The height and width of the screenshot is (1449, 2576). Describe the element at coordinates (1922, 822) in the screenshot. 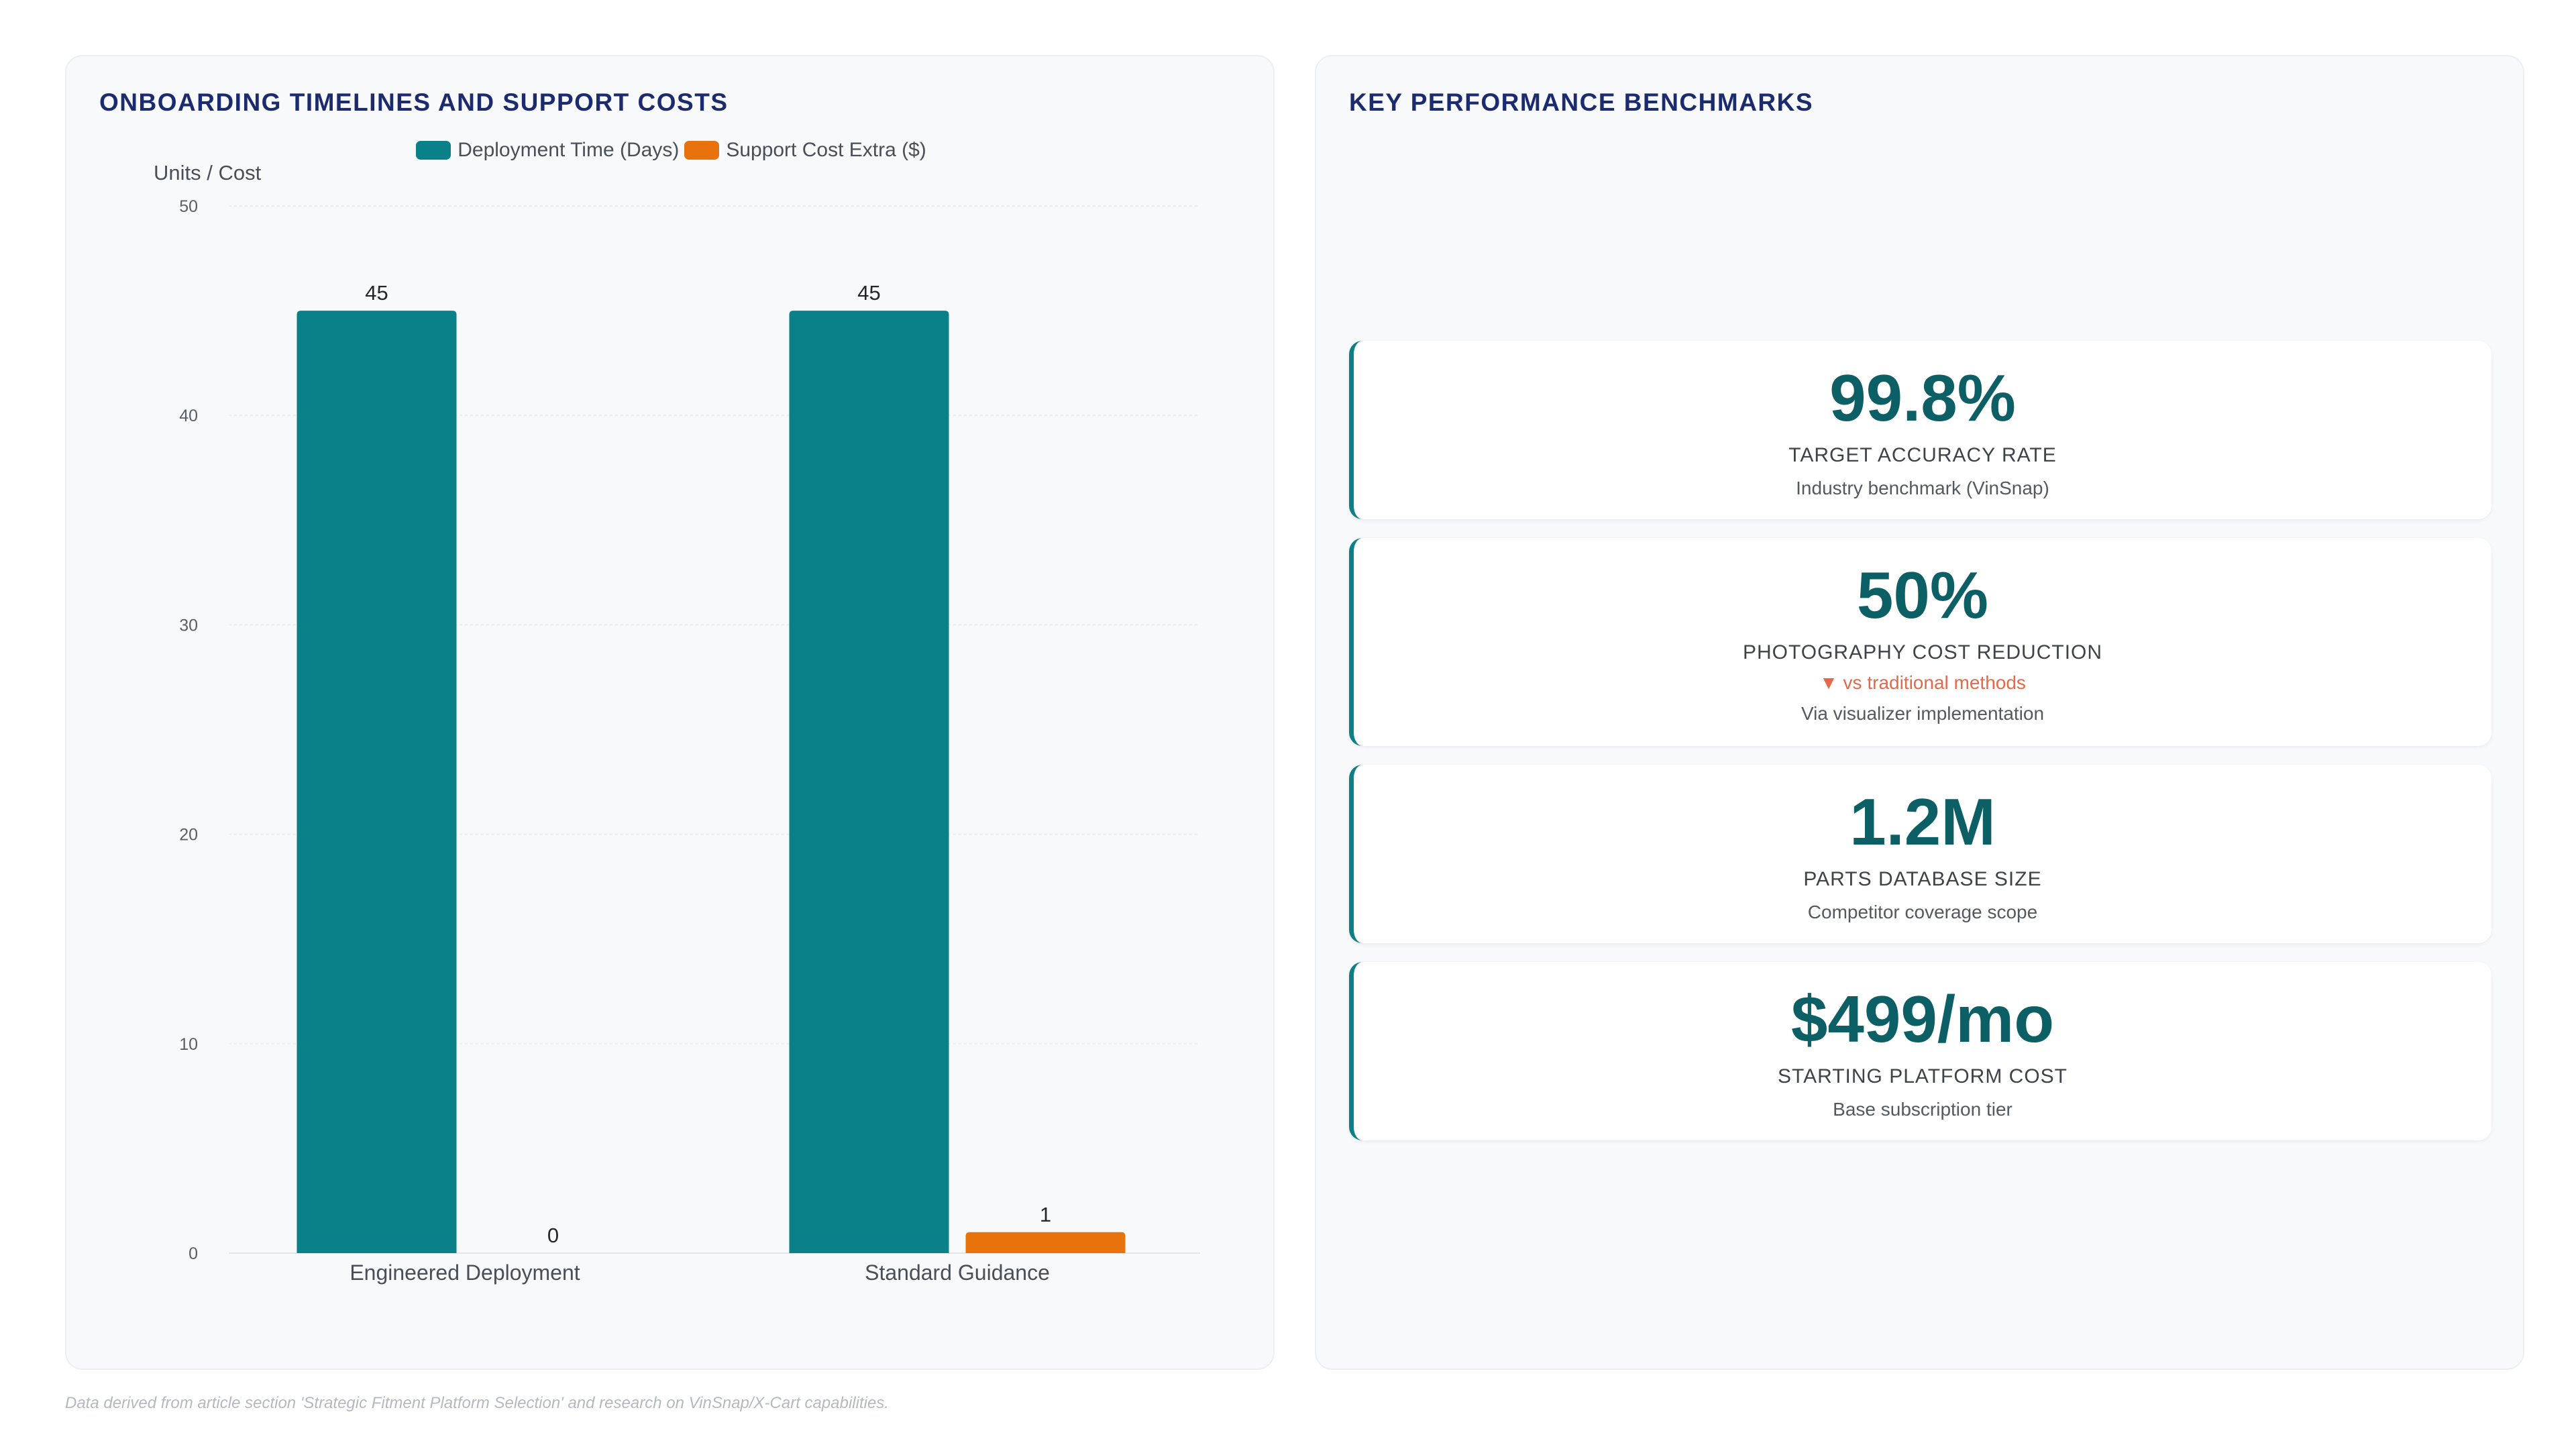

I see `kpi-value: 1.2M` at that location.